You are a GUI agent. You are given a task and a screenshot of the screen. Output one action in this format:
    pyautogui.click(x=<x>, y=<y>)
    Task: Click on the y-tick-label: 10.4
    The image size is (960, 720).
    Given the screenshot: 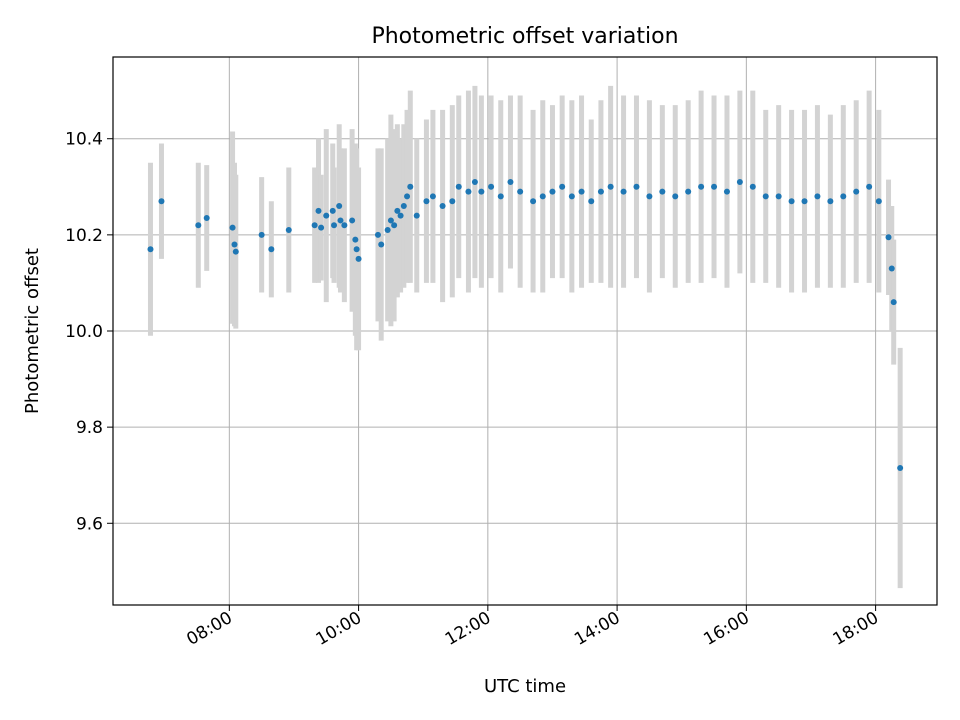 What is the action you would take?
    pyautogui.click(x=84, y=140)
    